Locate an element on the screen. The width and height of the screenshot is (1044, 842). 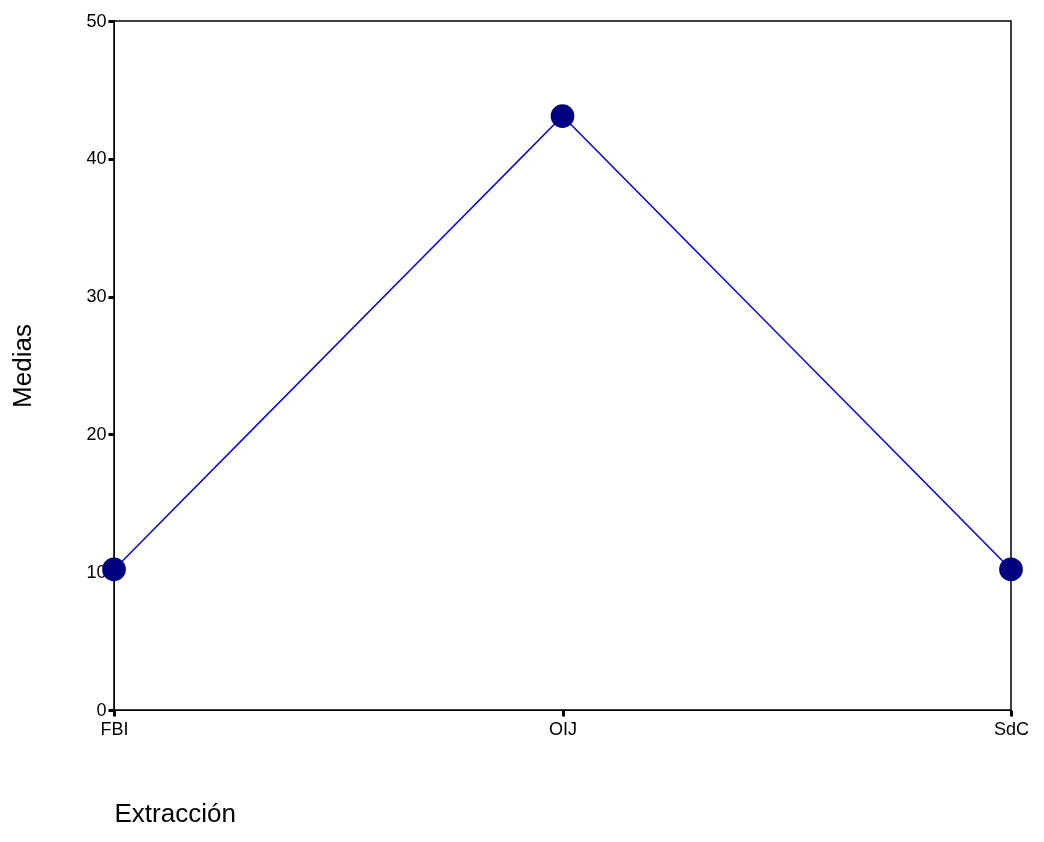
x-tick-label: OIJ is located at coordinates (563, 728).